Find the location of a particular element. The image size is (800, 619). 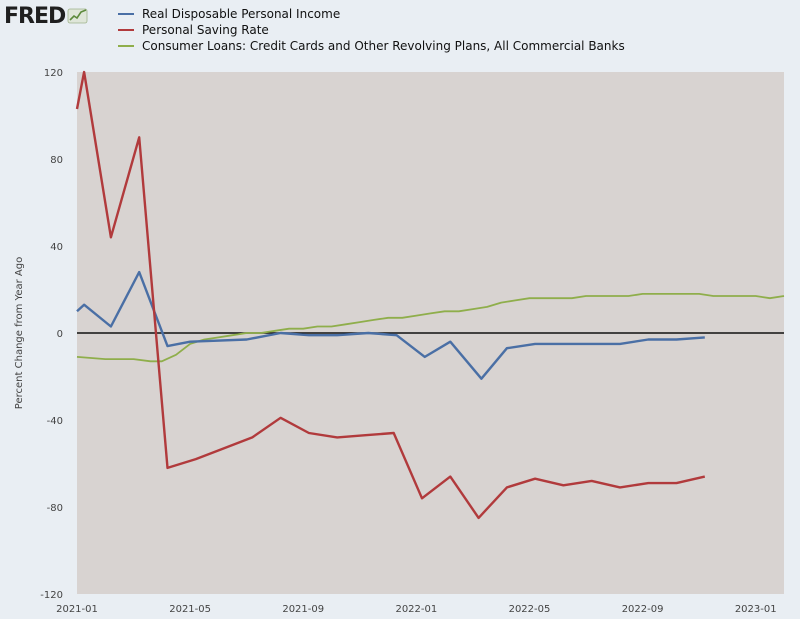

legend-label-saving-rate: Personal Saving Rate is located at coordinates (205, 30).